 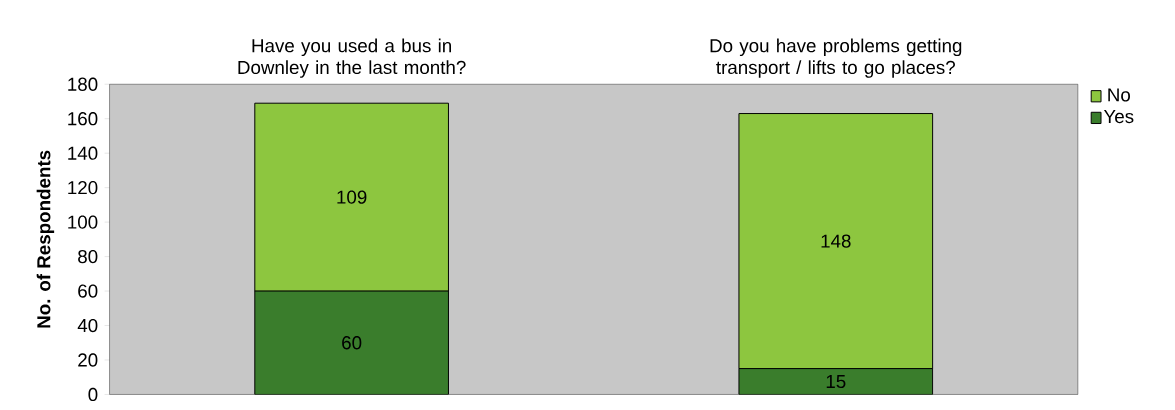 What do you see at coordinates (93, 394) in the screenshot?
I see `y-tick-label: 0` at bounding box center [93, 394].